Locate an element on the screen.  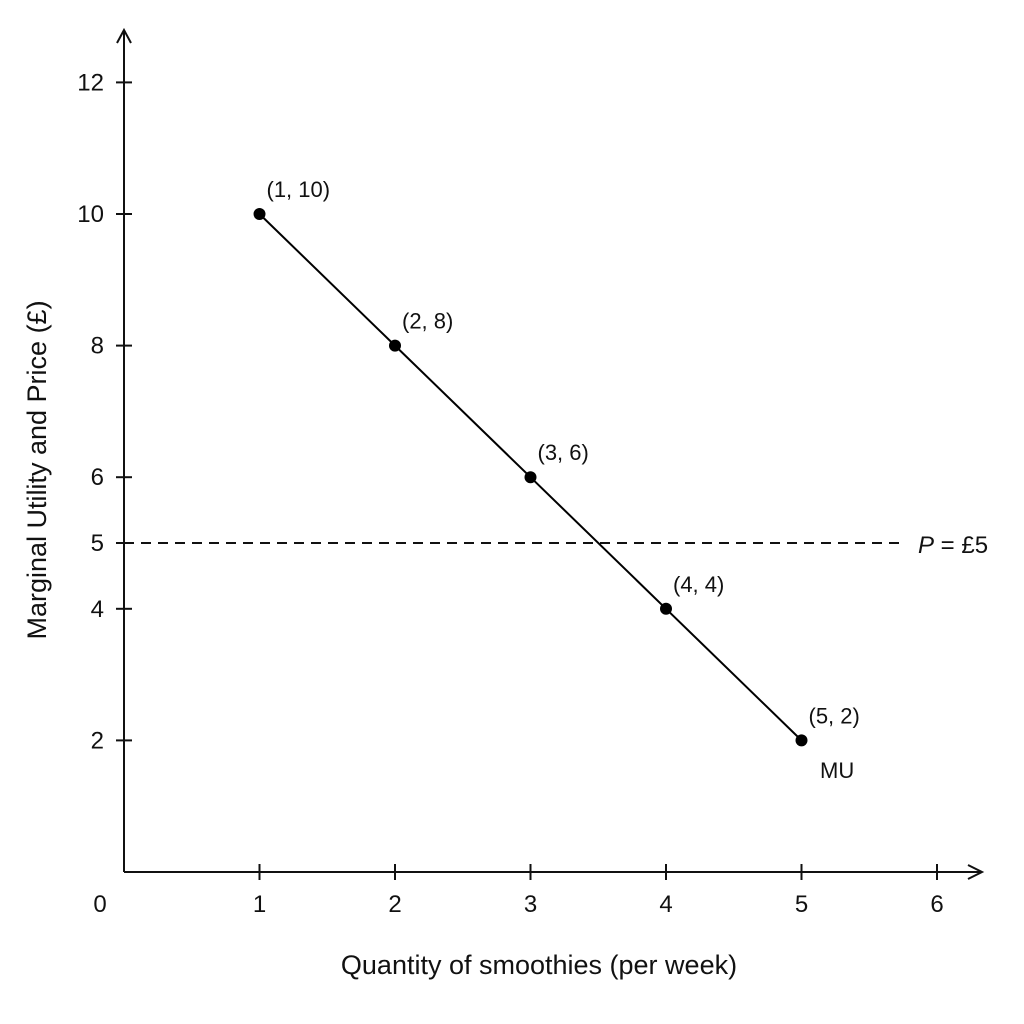
mu-series-label: MU is located at coordinates (837, 770).